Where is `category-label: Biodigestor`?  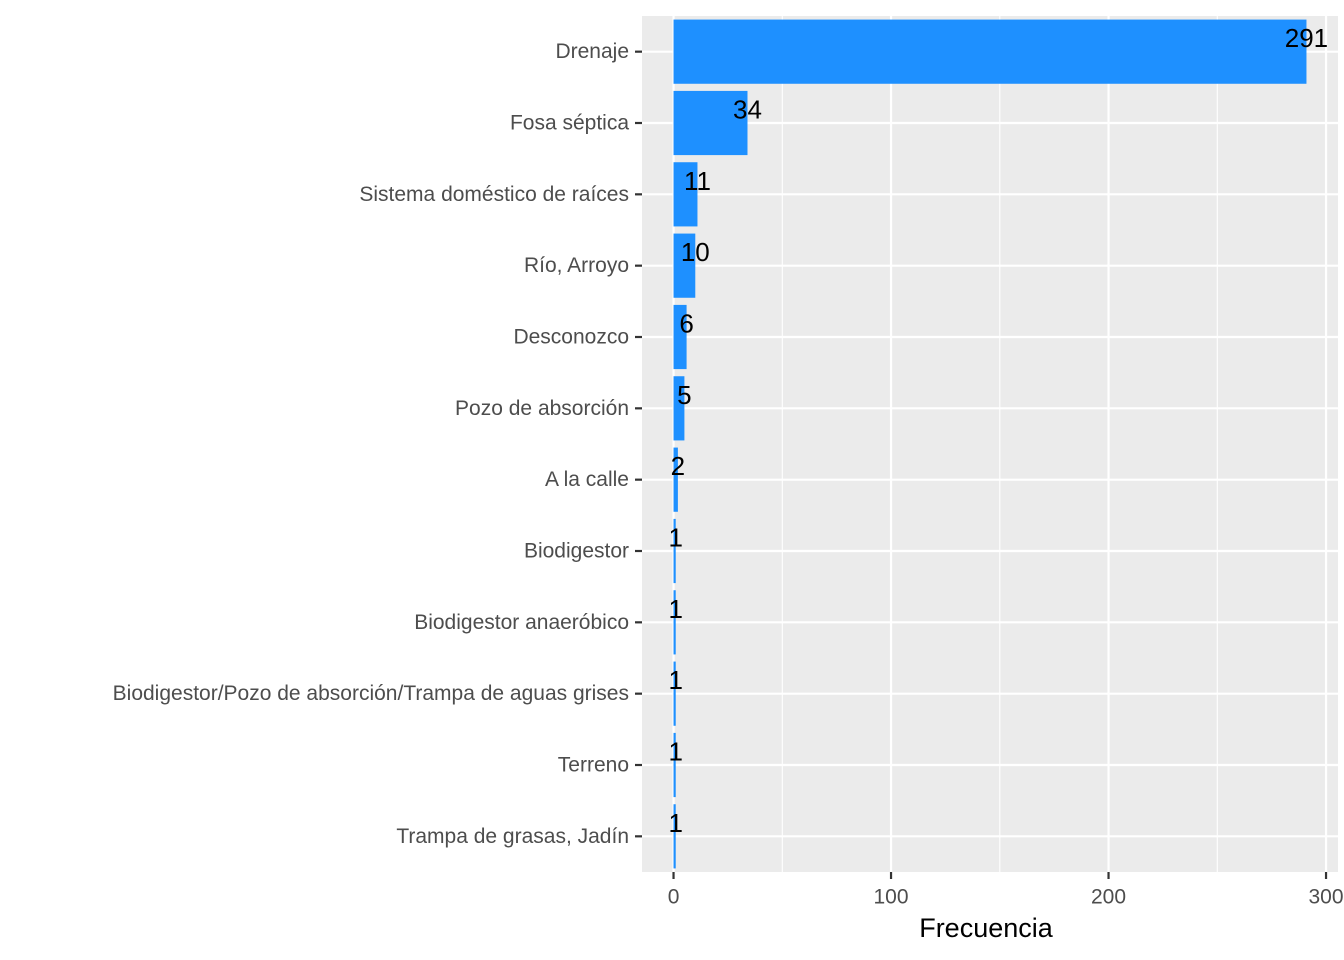
category-label: Biodigestor is located at coordinates (576, 551).